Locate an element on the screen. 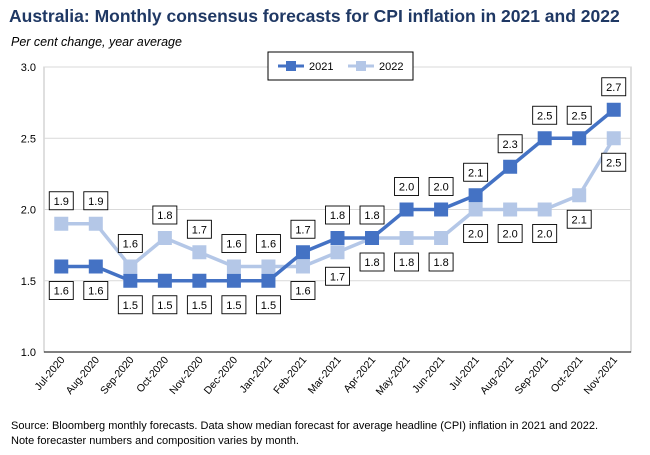 The height and width of the screenshot is (455, 650). legend-label-2021: 2021 is located at coordinates (321, 67).